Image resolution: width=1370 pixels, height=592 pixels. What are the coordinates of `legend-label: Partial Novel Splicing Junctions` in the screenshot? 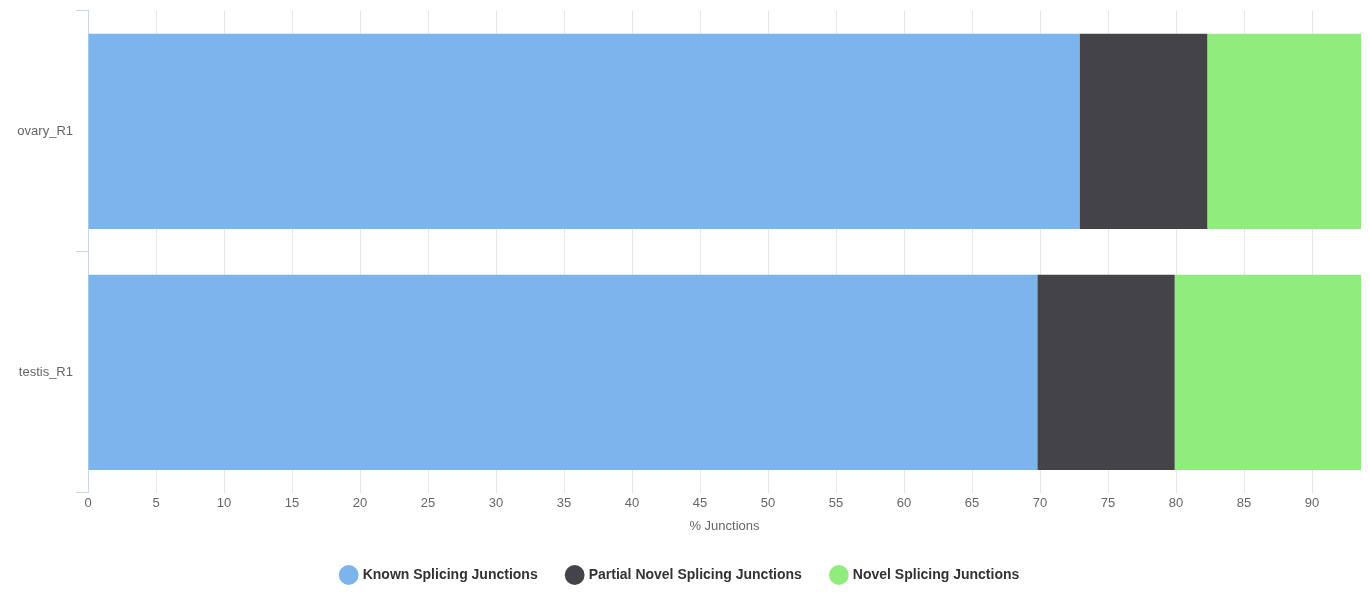 It's located at (695, 573).